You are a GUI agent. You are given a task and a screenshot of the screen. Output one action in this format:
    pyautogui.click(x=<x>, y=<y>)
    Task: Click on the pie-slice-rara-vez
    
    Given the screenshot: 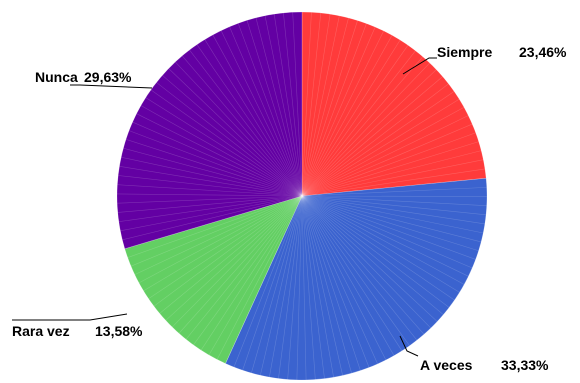 What is the action you would take?
    pyautogui.click(x=213, y=279)
    